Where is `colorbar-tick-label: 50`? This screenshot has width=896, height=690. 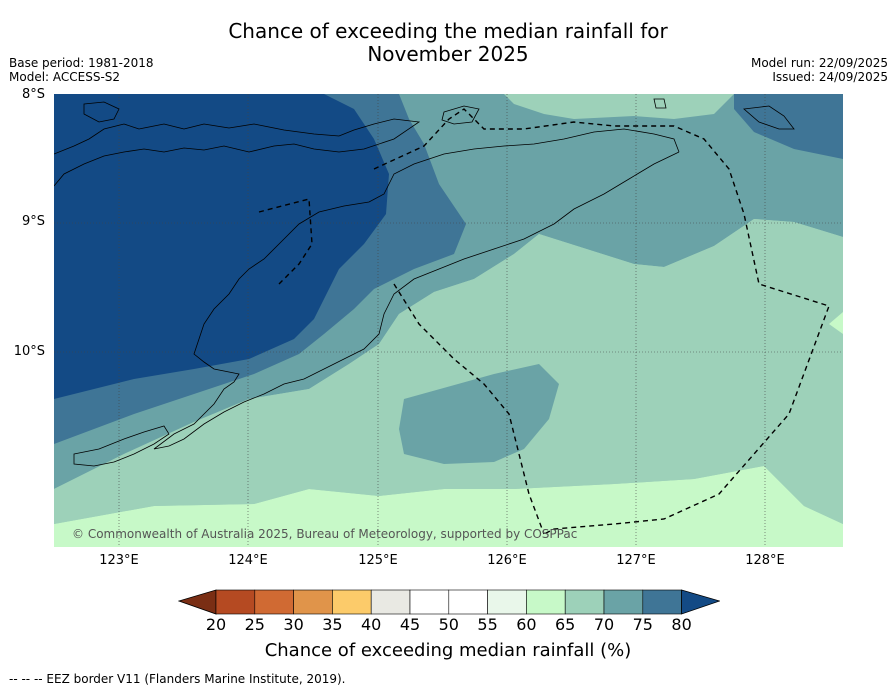 colorbar-tick-label: 50 is located at coordinates (448, 624).